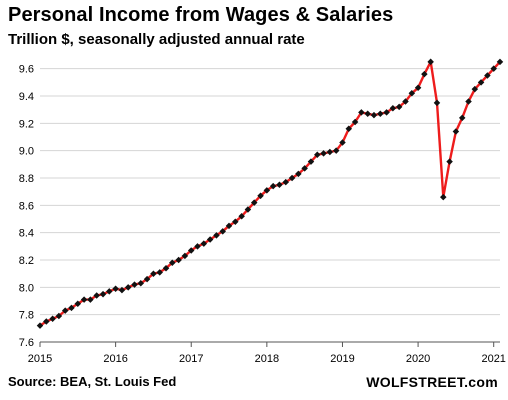  What do you see at coordinates (92, 381) in the screenshot?
I see `source-note: Source: BEA, St. Louis Fed` at bounding box center [92, 381].